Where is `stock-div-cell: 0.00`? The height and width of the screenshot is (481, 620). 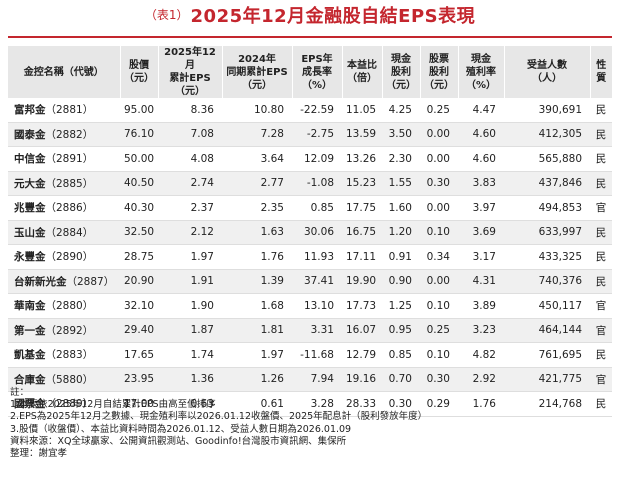 stock-div-cell: 0.00 is located at coordinates (439, 208).